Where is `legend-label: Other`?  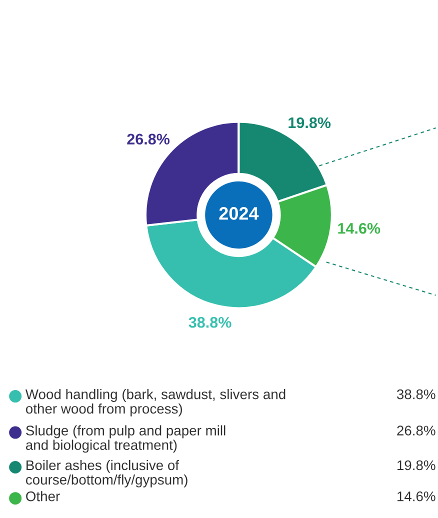 legend-label: Other is located at coordinates (43, 496).